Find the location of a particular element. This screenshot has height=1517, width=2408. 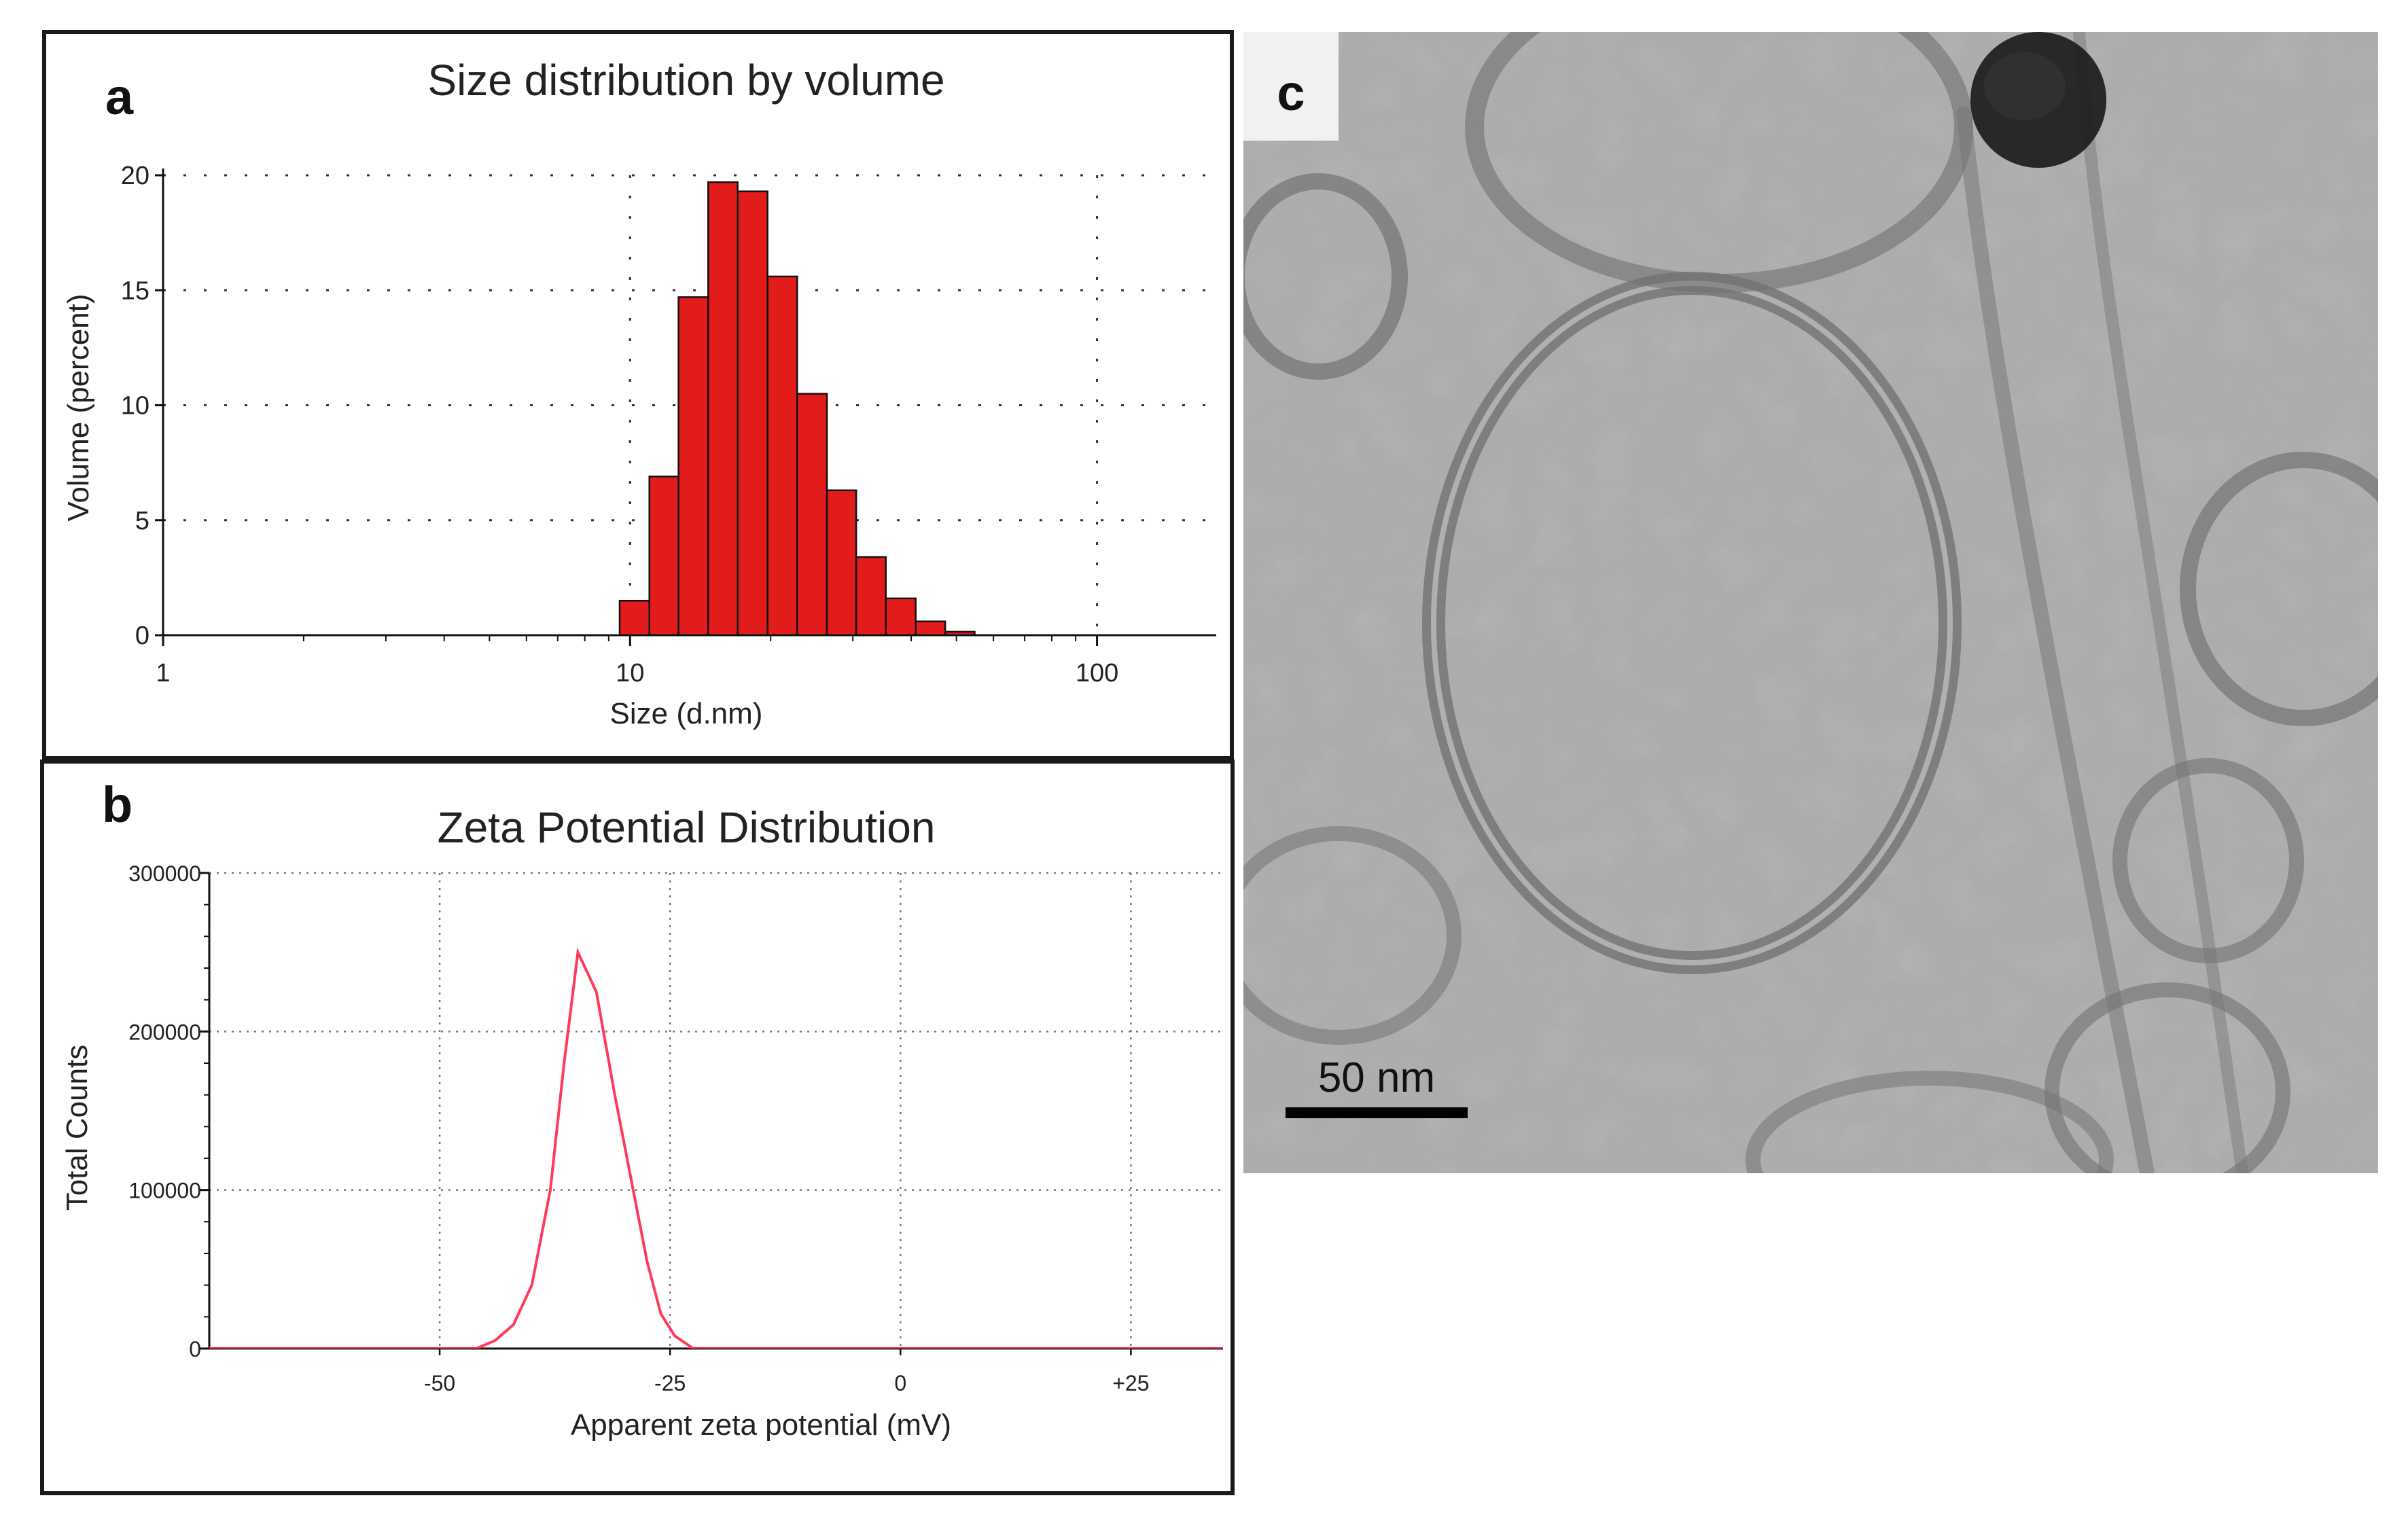

chart-a-title: Size distribution by volume is located at coordinates (685, 80).